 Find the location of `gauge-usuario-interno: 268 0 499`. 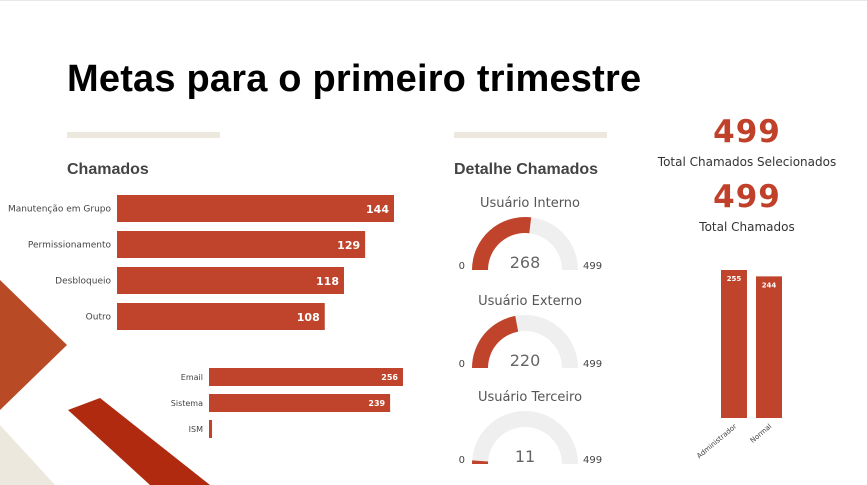

gauge-usuario-interno: 268 0 499 is located at coordinates (530, 244).